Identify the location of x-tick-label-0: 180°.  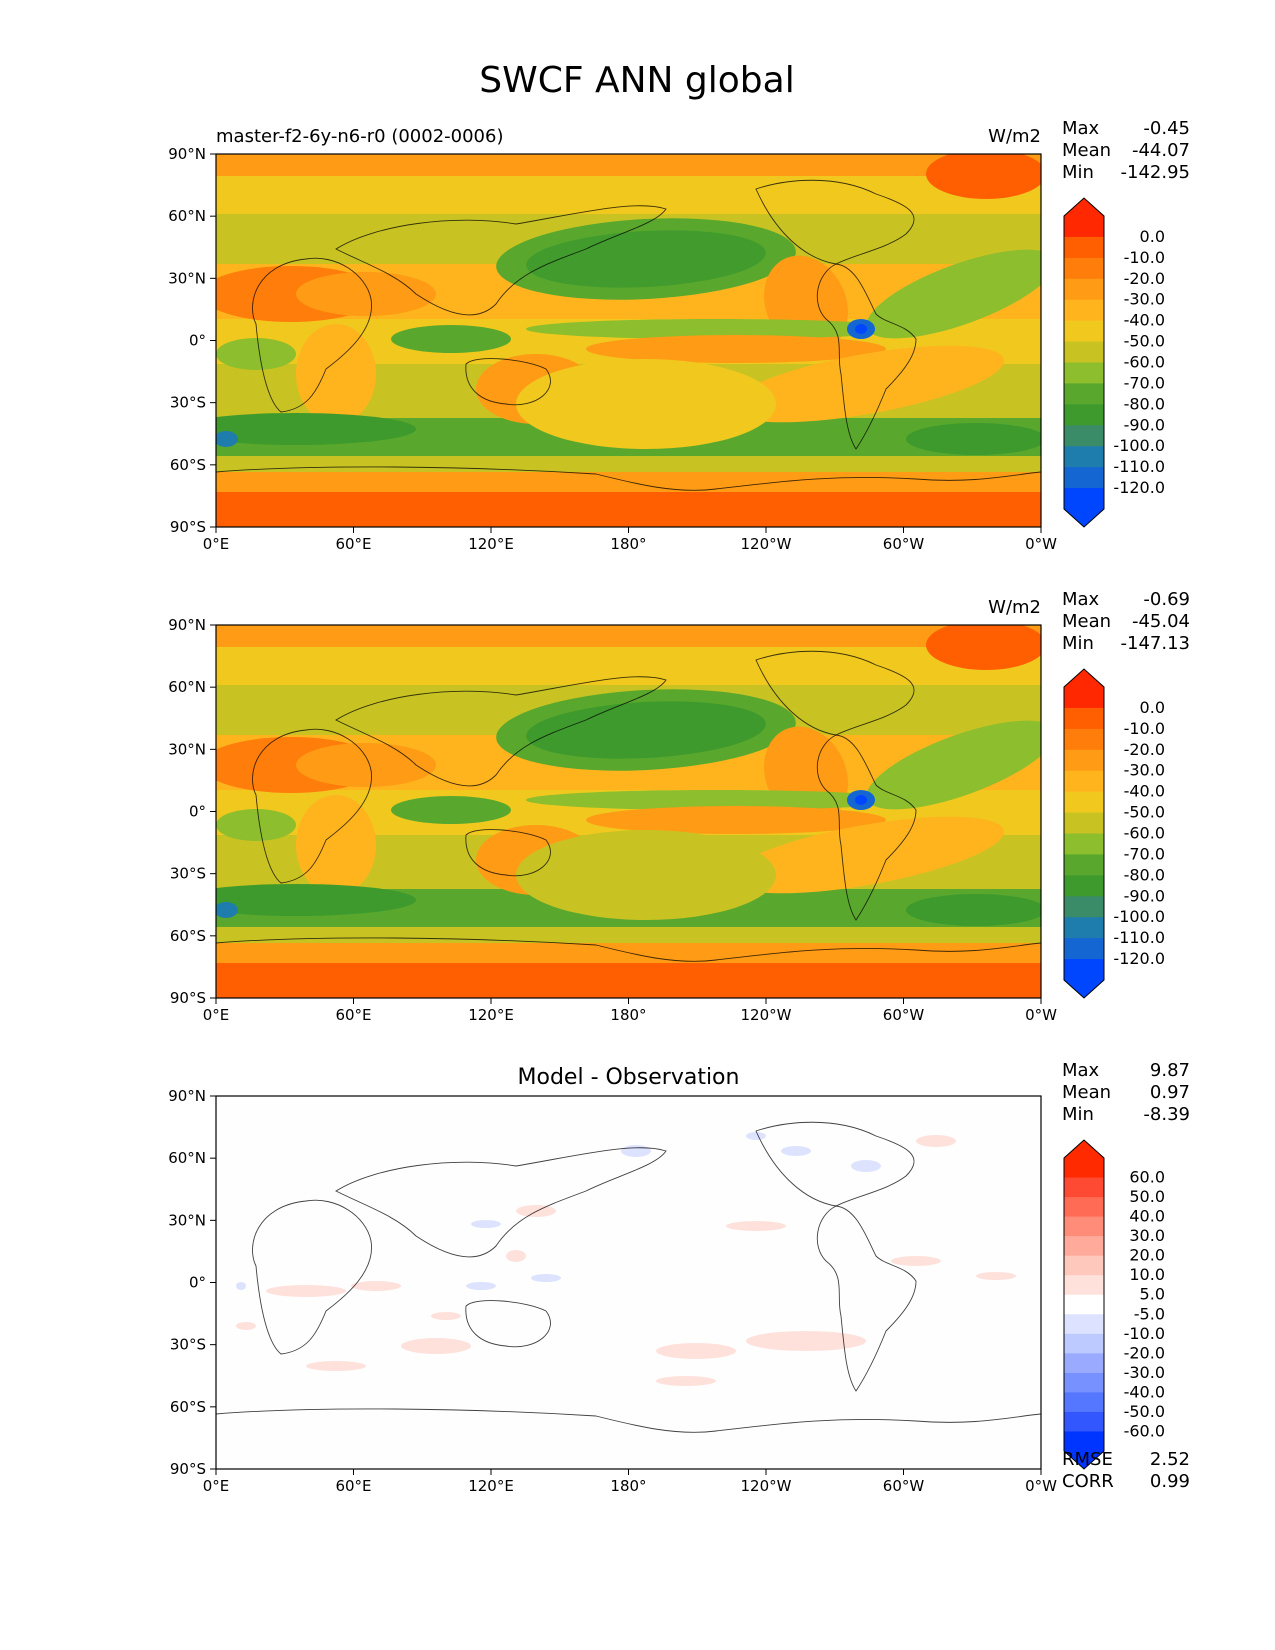
(628, 544).